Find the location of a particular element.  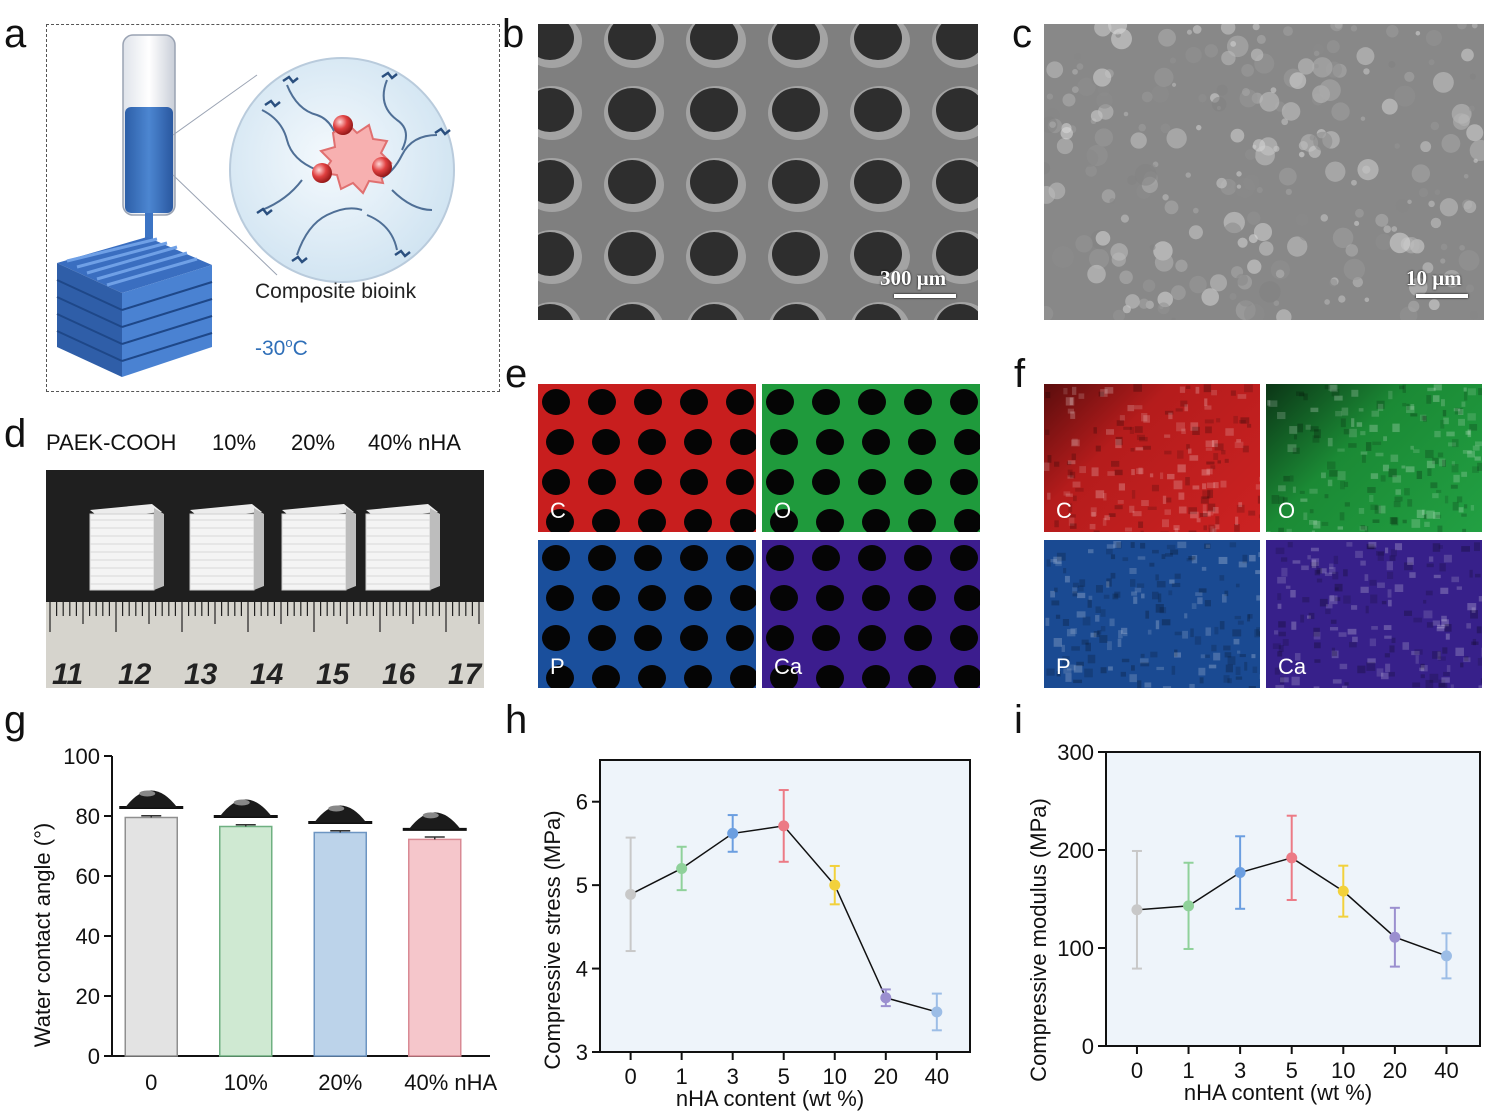

bioprinting-schematic is located at coordinates (255, 205).